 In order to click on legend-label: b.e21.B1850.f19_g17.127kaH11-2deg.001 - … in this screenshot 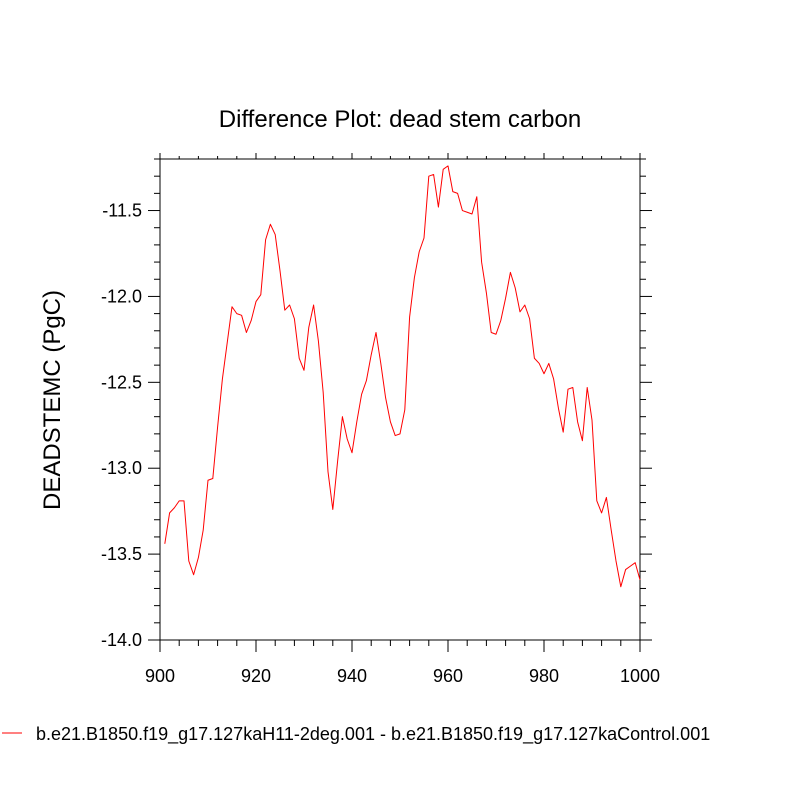, I will do `click(373, 734)`.